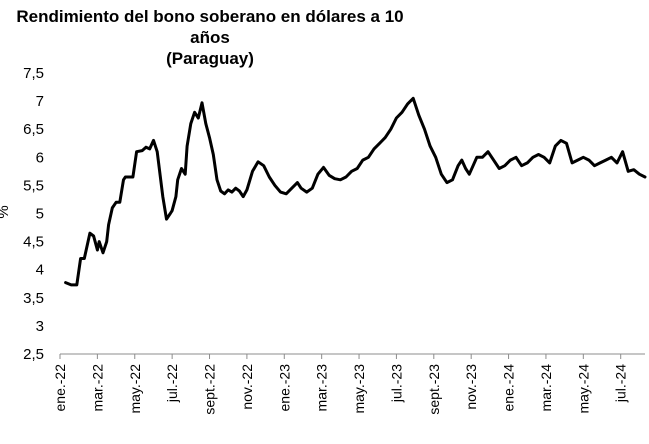 The image size is (649, 444). What do you see at coordinates (40, 270) in the screenshot?
I see `y-tick-label: 4` at bounding box center [40, 270].